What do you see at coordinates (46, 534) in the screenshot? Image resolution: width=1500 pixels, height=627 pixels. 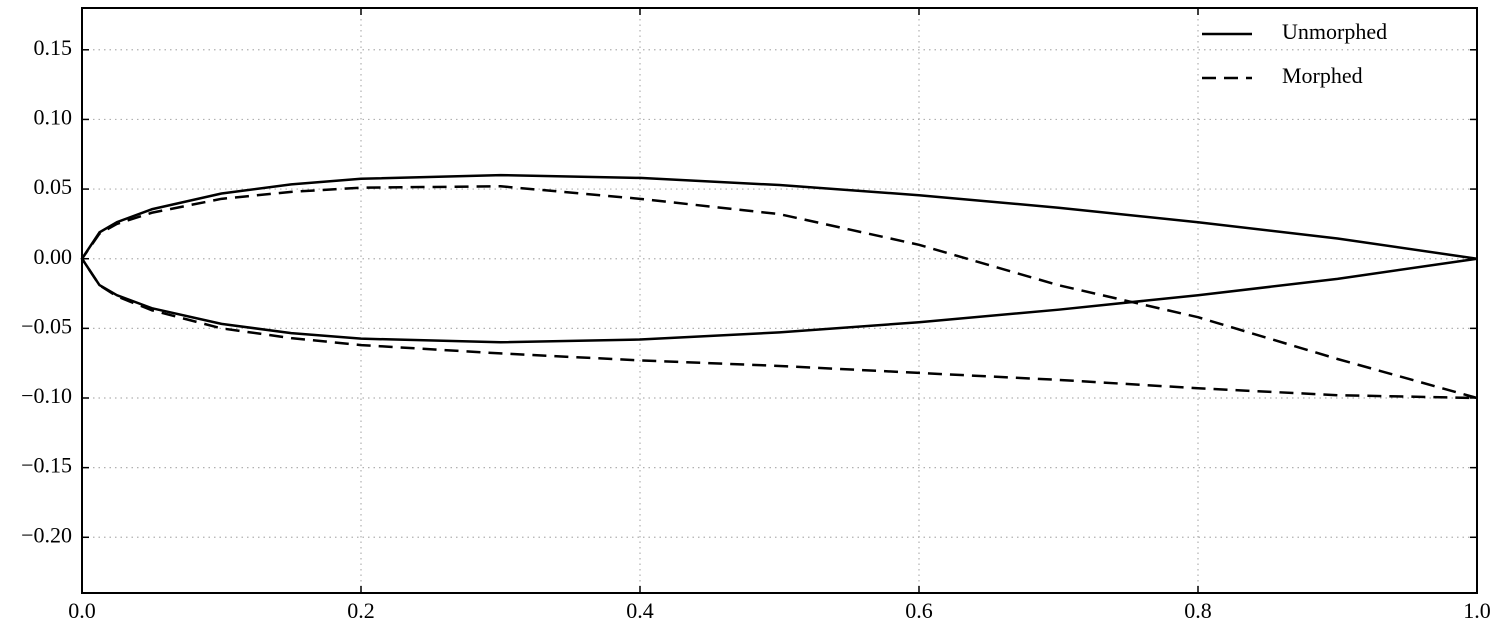 I see `y-tick-label: −0.20` at bounding box center [46, 534].